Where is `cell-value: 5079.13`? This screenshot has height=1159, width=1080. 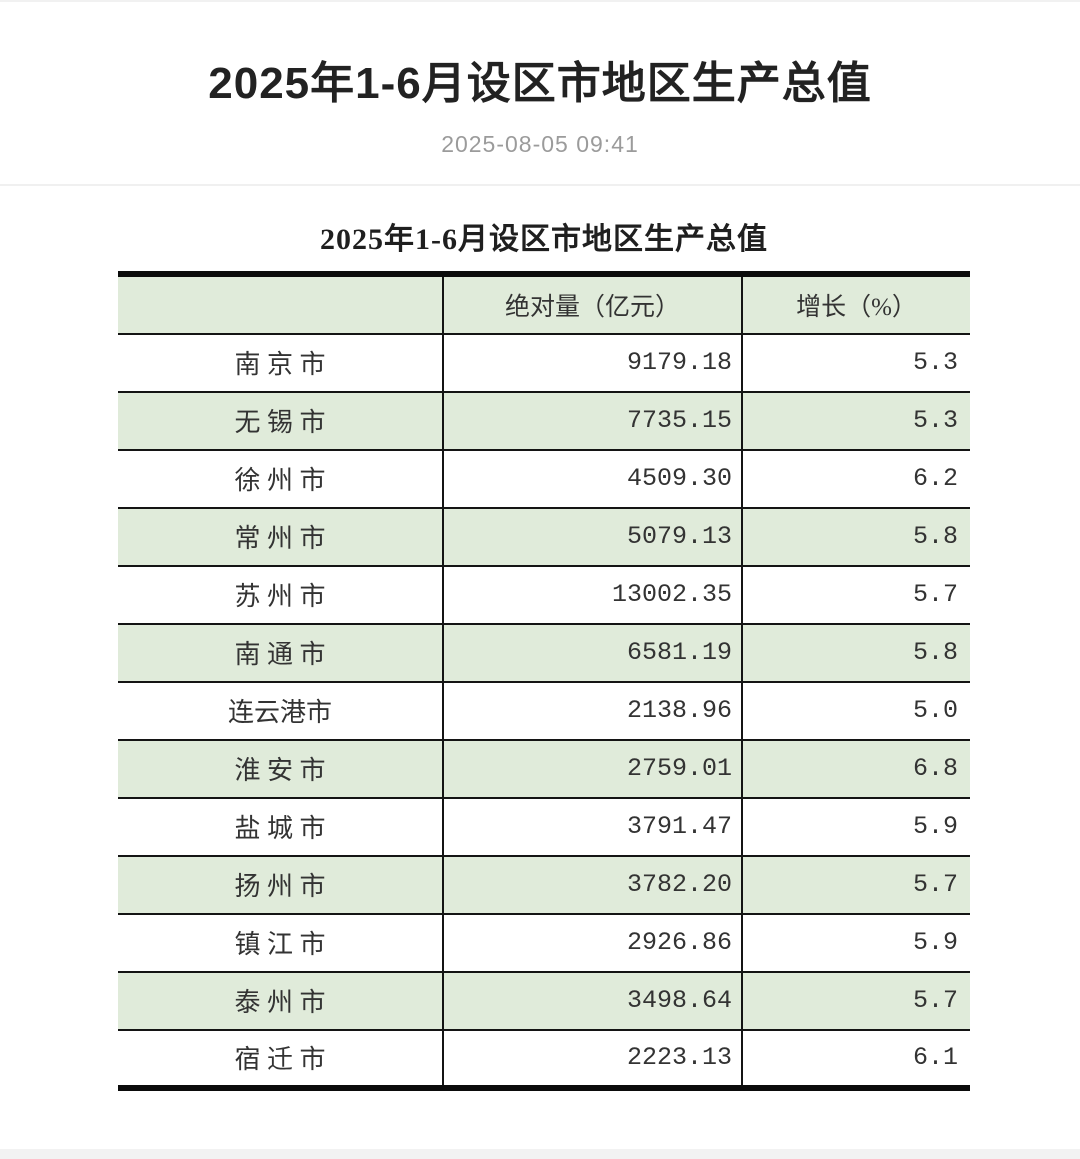
cell-value: 5079.13 is located at coordinates (593, 536).